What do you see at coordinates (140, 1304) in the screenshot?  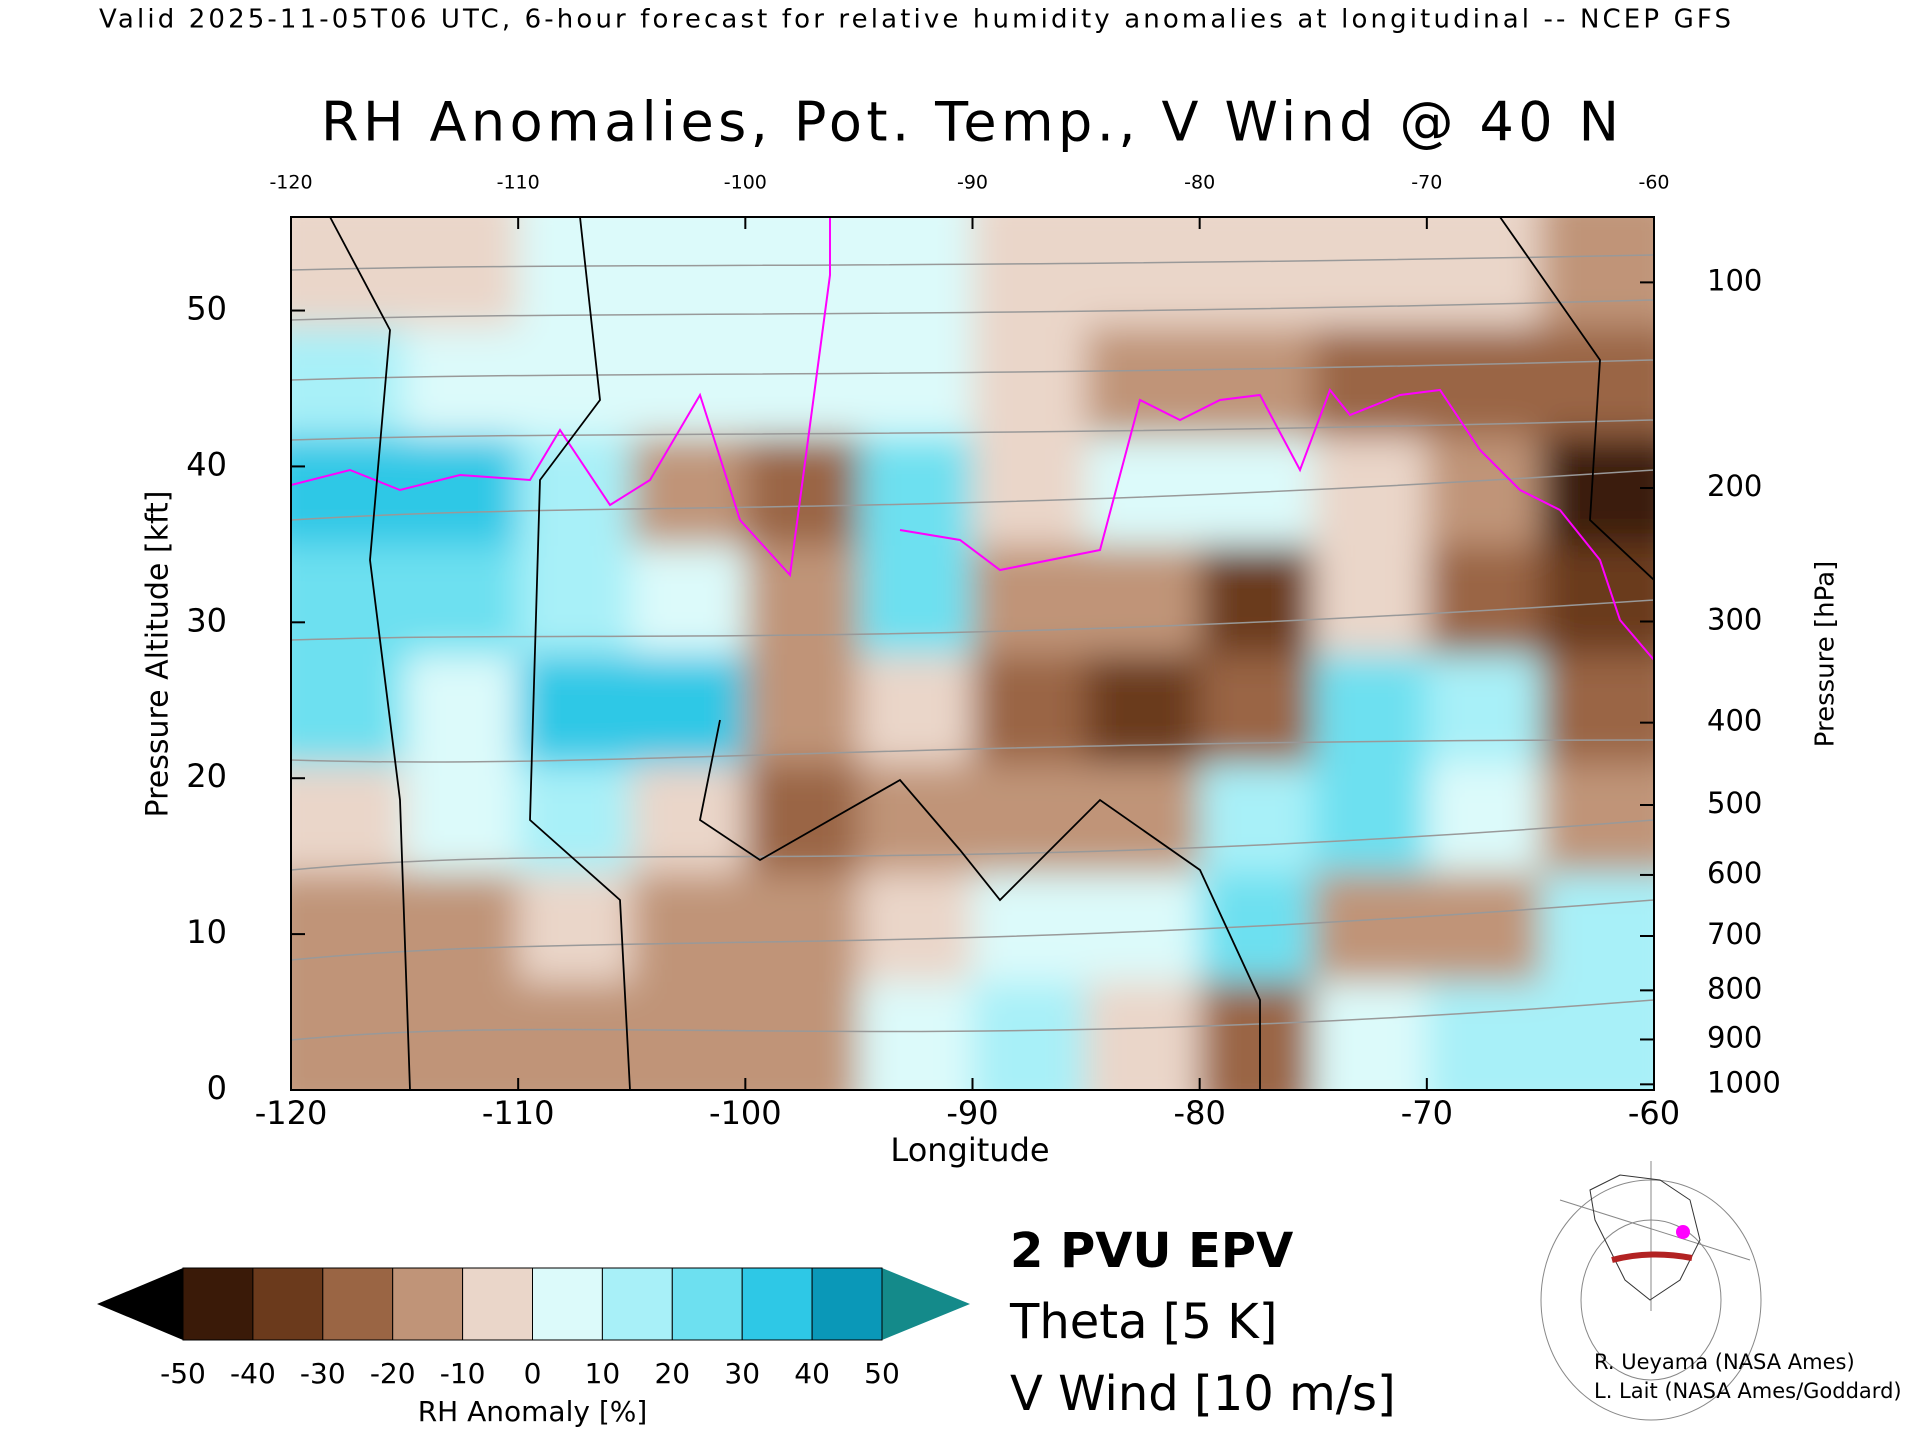 I see `colorbar-under` at bounding box center [140, 1304].